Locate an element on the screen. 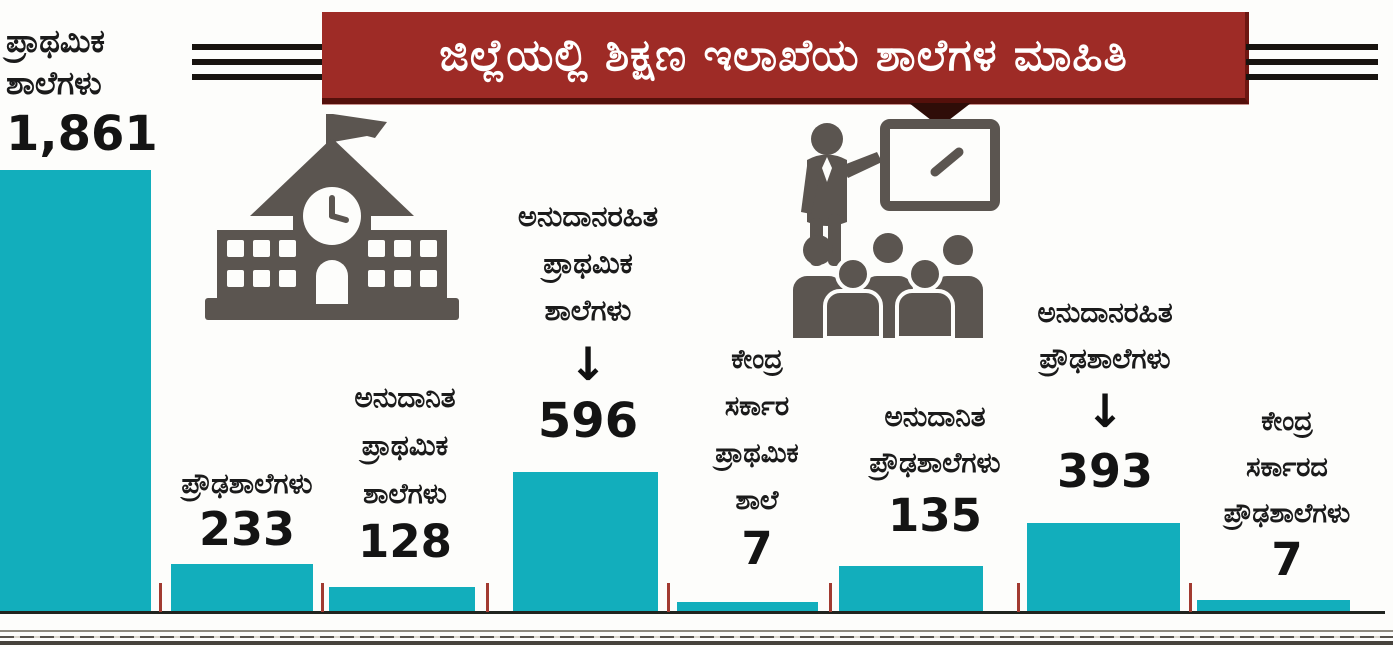 This screenshot has width=1393, height=647. axis-baseline is located at coordinates (692, 612).